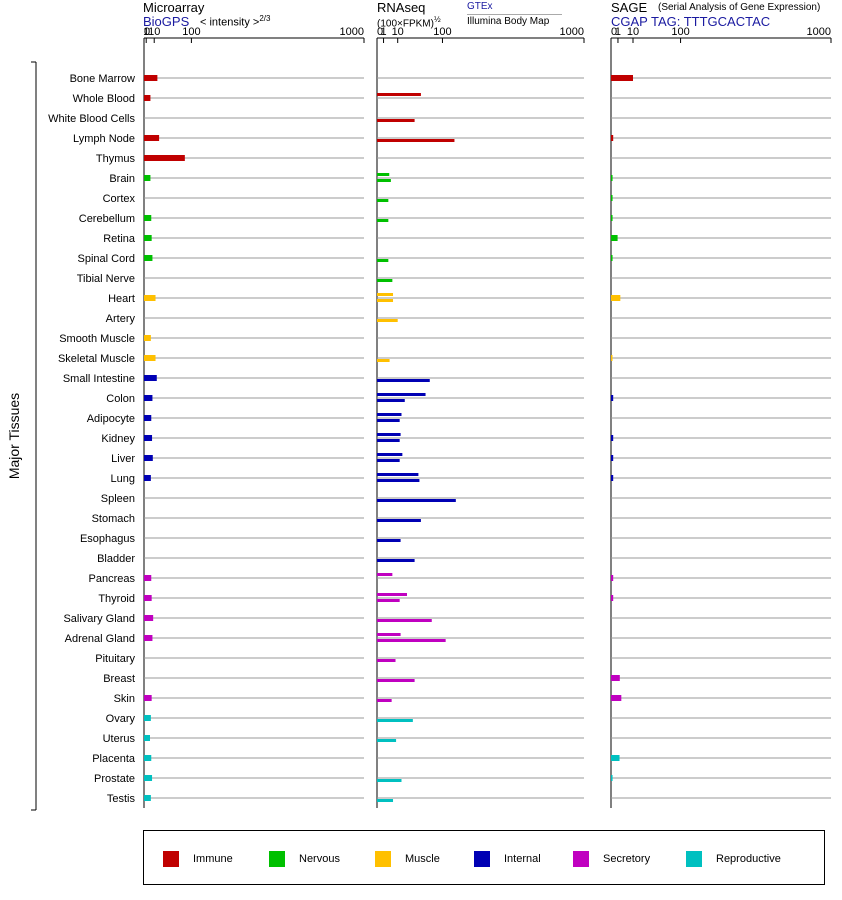  What do you see at coordinates (633, 32) in the screenshot?
I see `sage-tick-label: 10` at bounding box center [633, 32].